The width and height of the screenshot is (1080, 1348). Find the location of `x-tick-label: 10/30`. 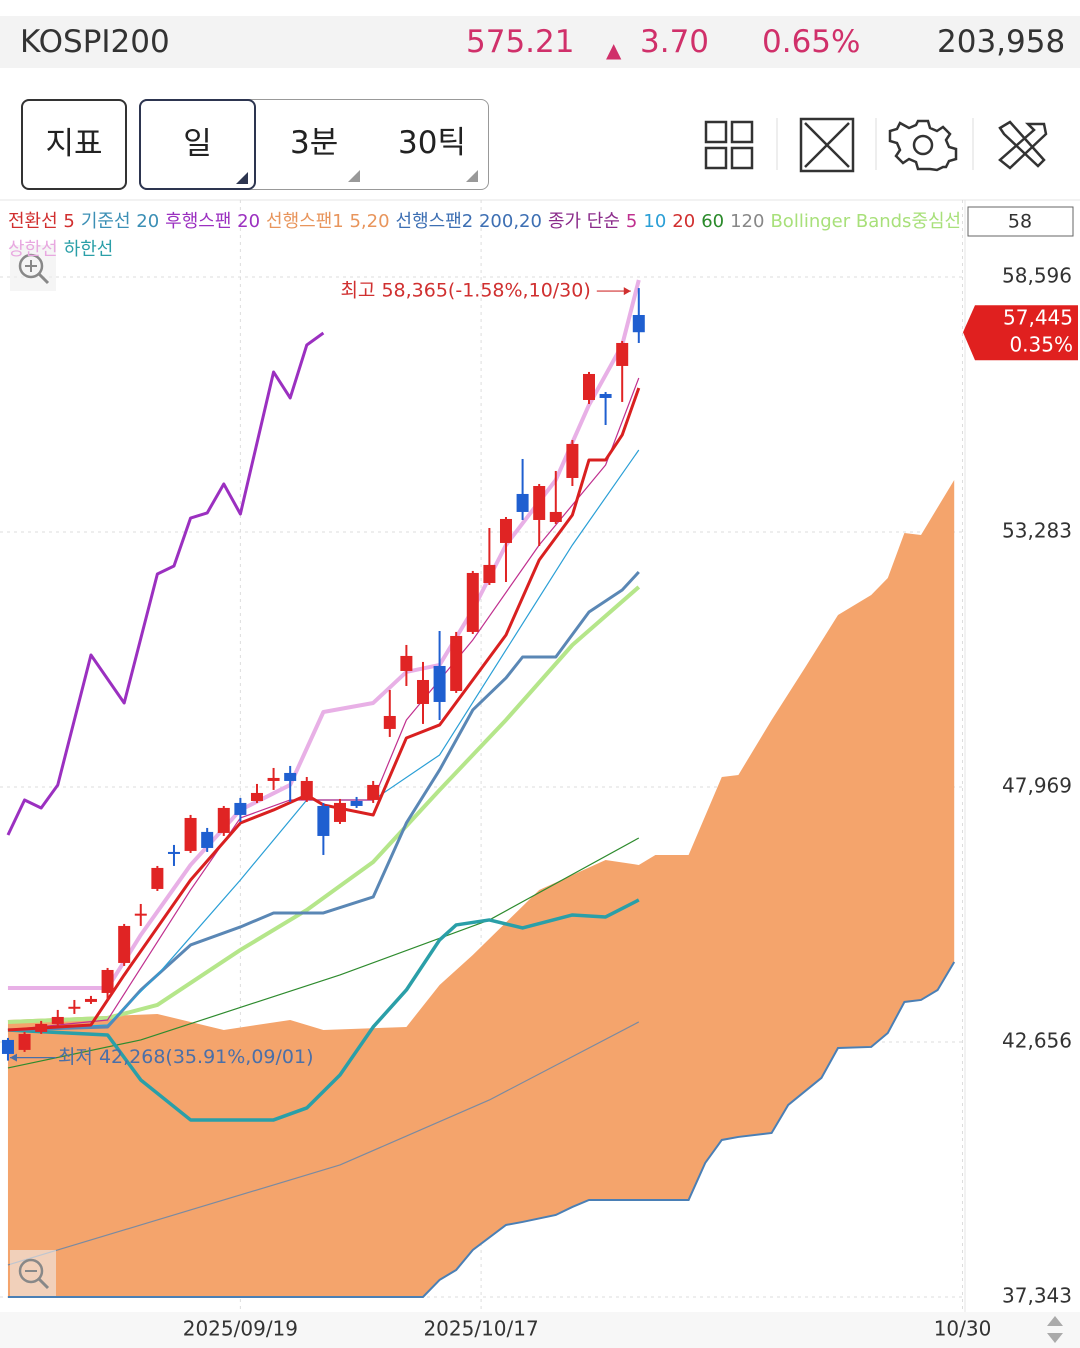

x-tick-label: 10/30 is located at coordinates (963, 1329).